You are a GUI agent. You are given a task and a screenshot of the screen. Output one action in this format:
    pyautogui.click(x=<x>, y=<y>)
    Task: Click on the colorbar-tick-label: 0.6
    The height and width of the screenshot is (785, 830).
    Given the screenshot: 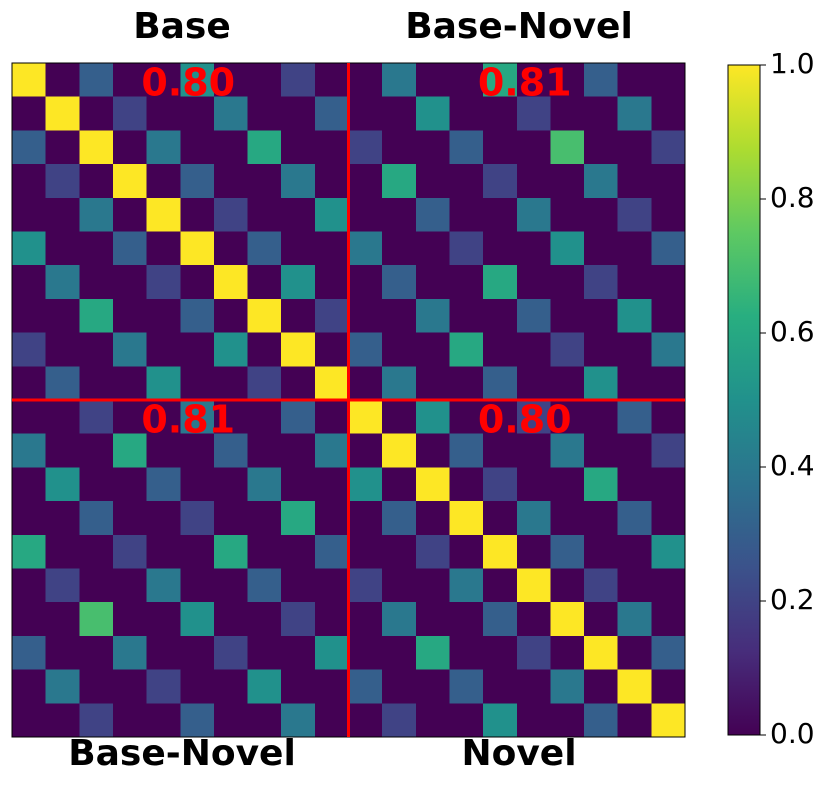 What is the action you would take?
    pyautogui.click(x=792, y=331)
    